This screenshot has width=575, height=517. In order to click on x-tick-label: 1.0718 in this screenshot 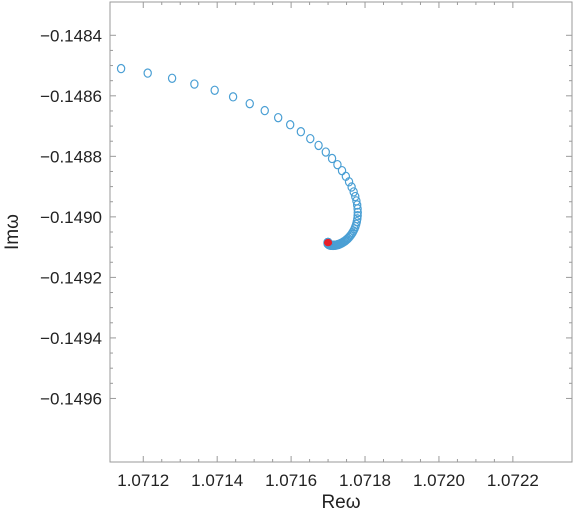, I will do `click(365, 480)`.